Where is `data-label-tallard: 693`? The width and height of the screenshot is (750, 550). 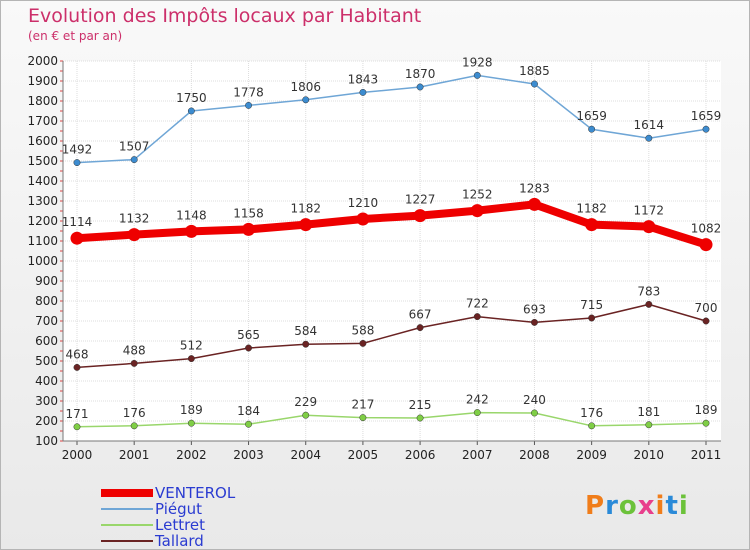
data-label-tallard: 693 is located at coordinates (534, 309).